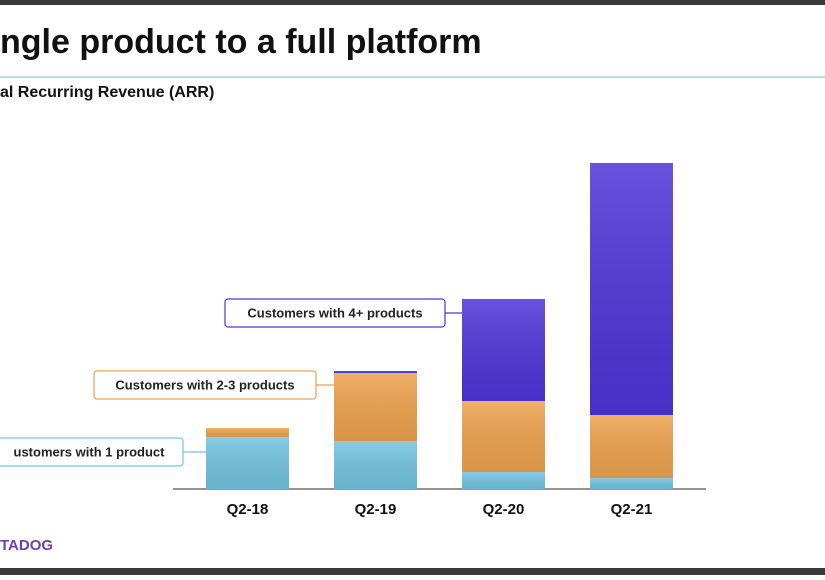 The image size is (825, 580). What do you see at coordinates (107, 92) in the screenshot?
I see `subtitle: al Recurring Revenue (ARR)` at bounding box center [107, 92].